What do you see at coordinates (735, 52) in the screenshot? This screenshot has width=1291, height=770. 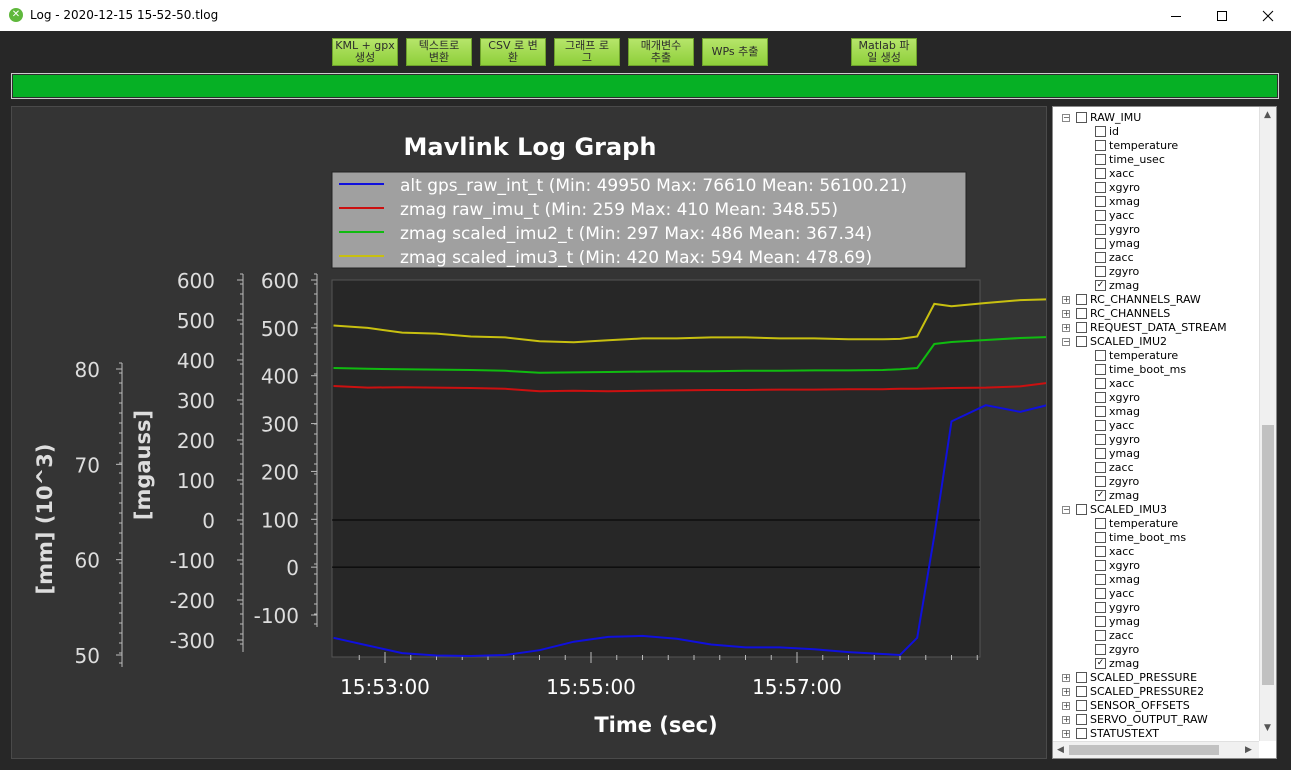 I see `extract-wps-button: WPs 추출` at bounding box center [735, 52].